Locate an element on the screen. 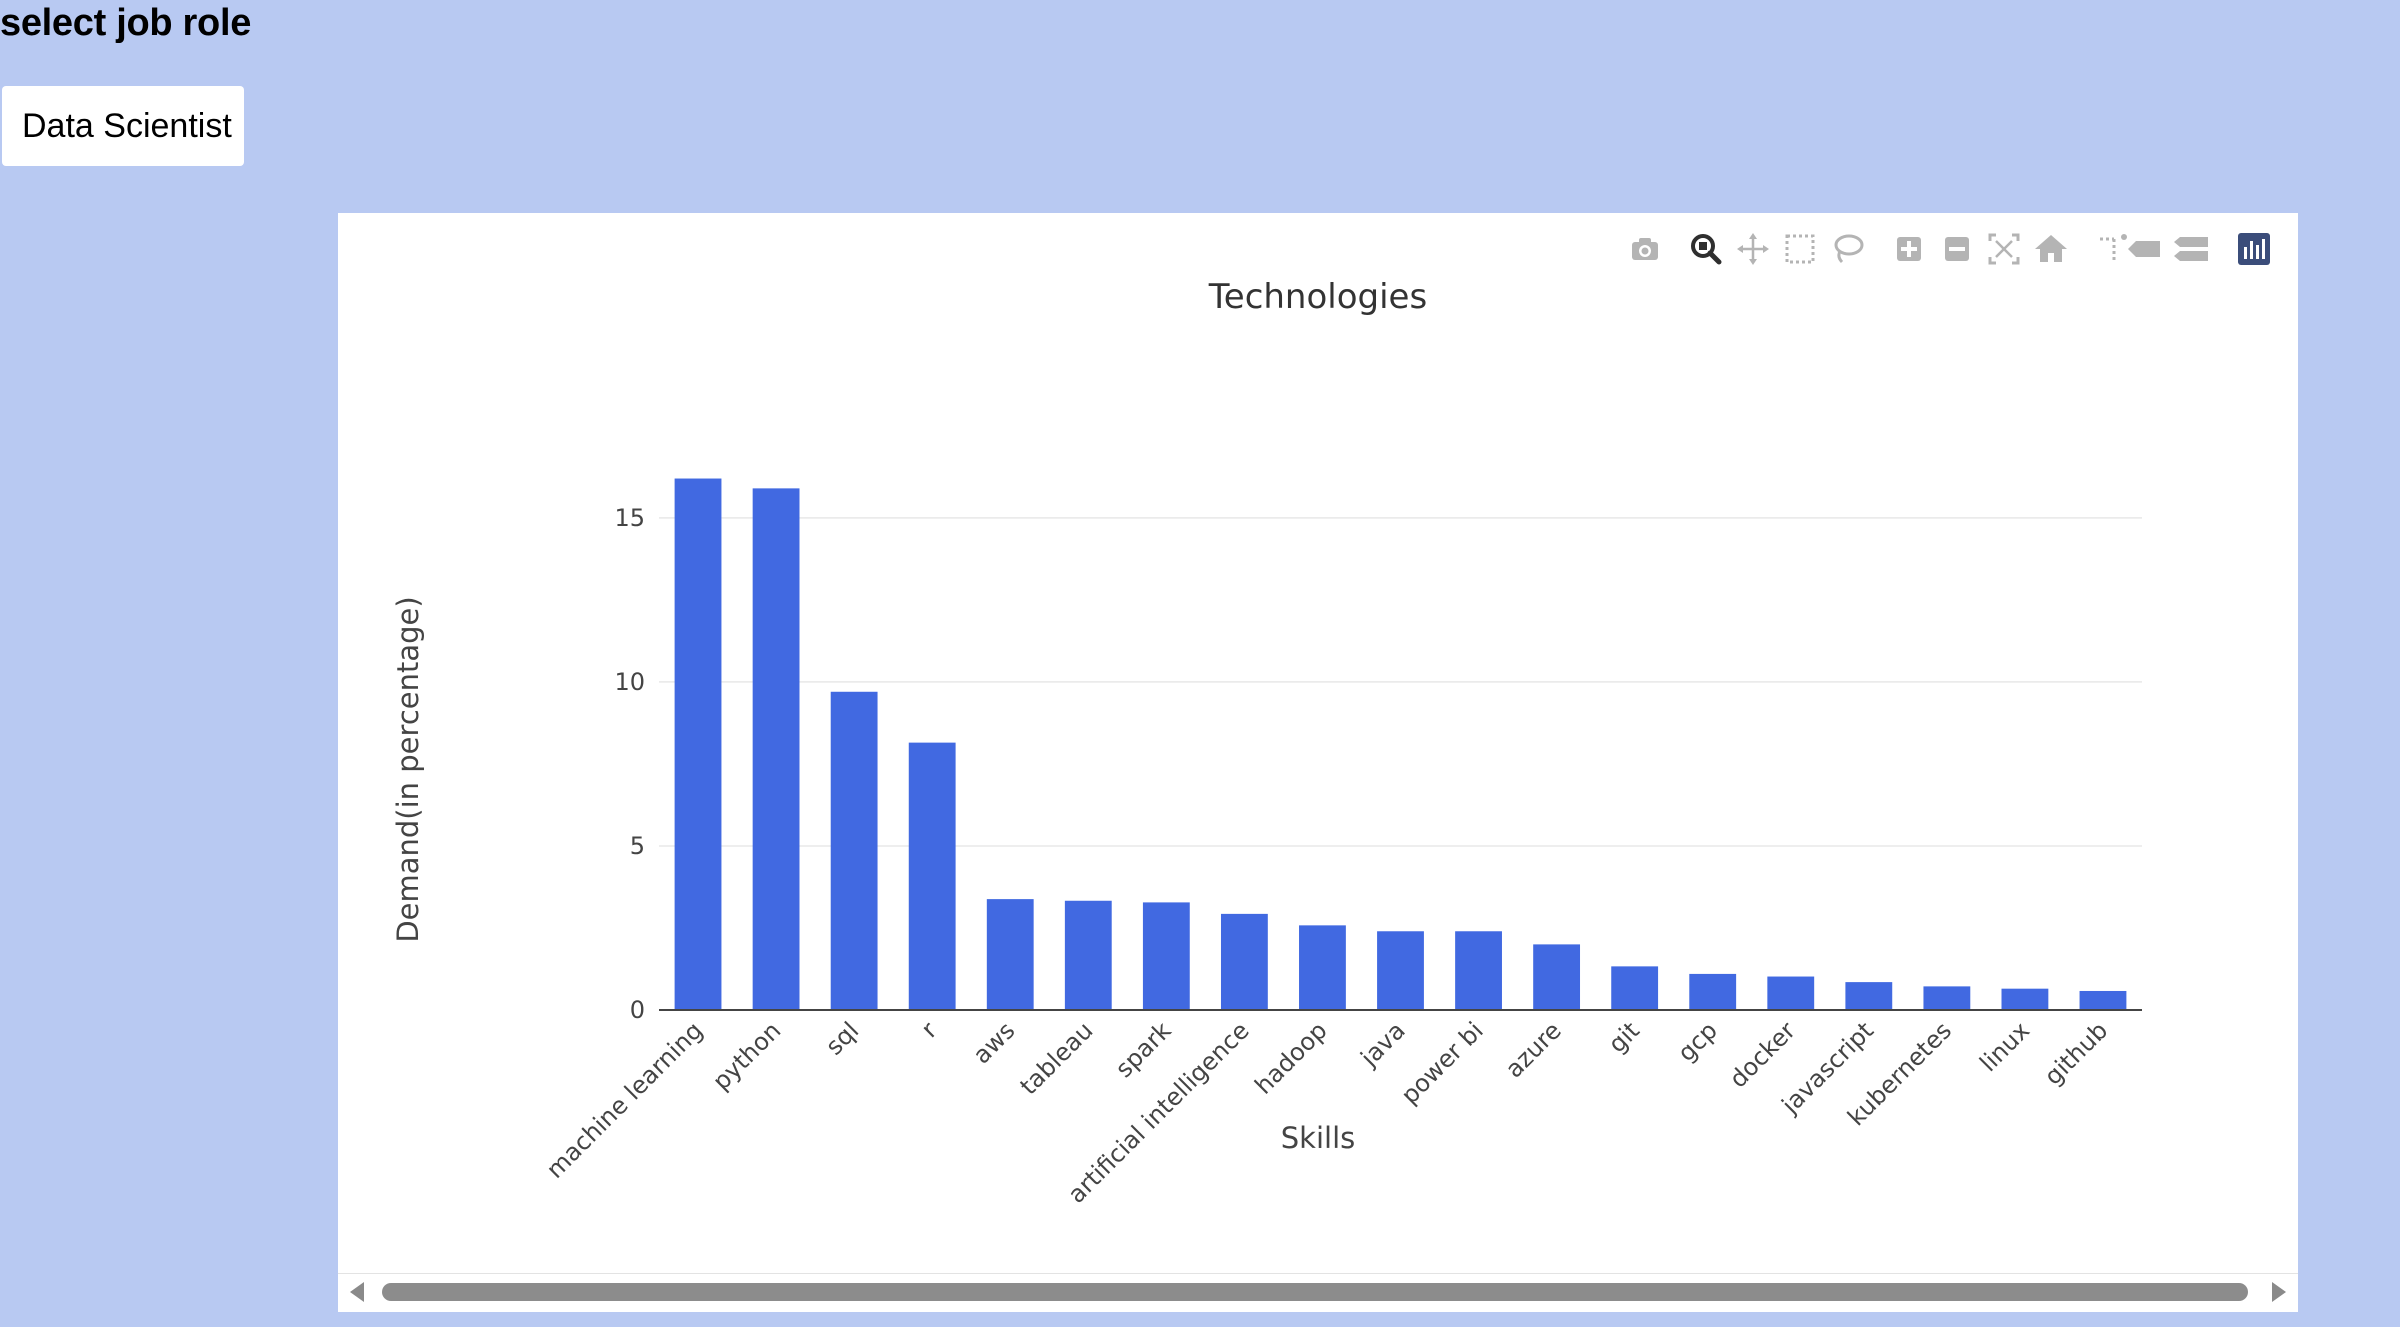  x-tick-label: python is located at coordinates (746, 1055).